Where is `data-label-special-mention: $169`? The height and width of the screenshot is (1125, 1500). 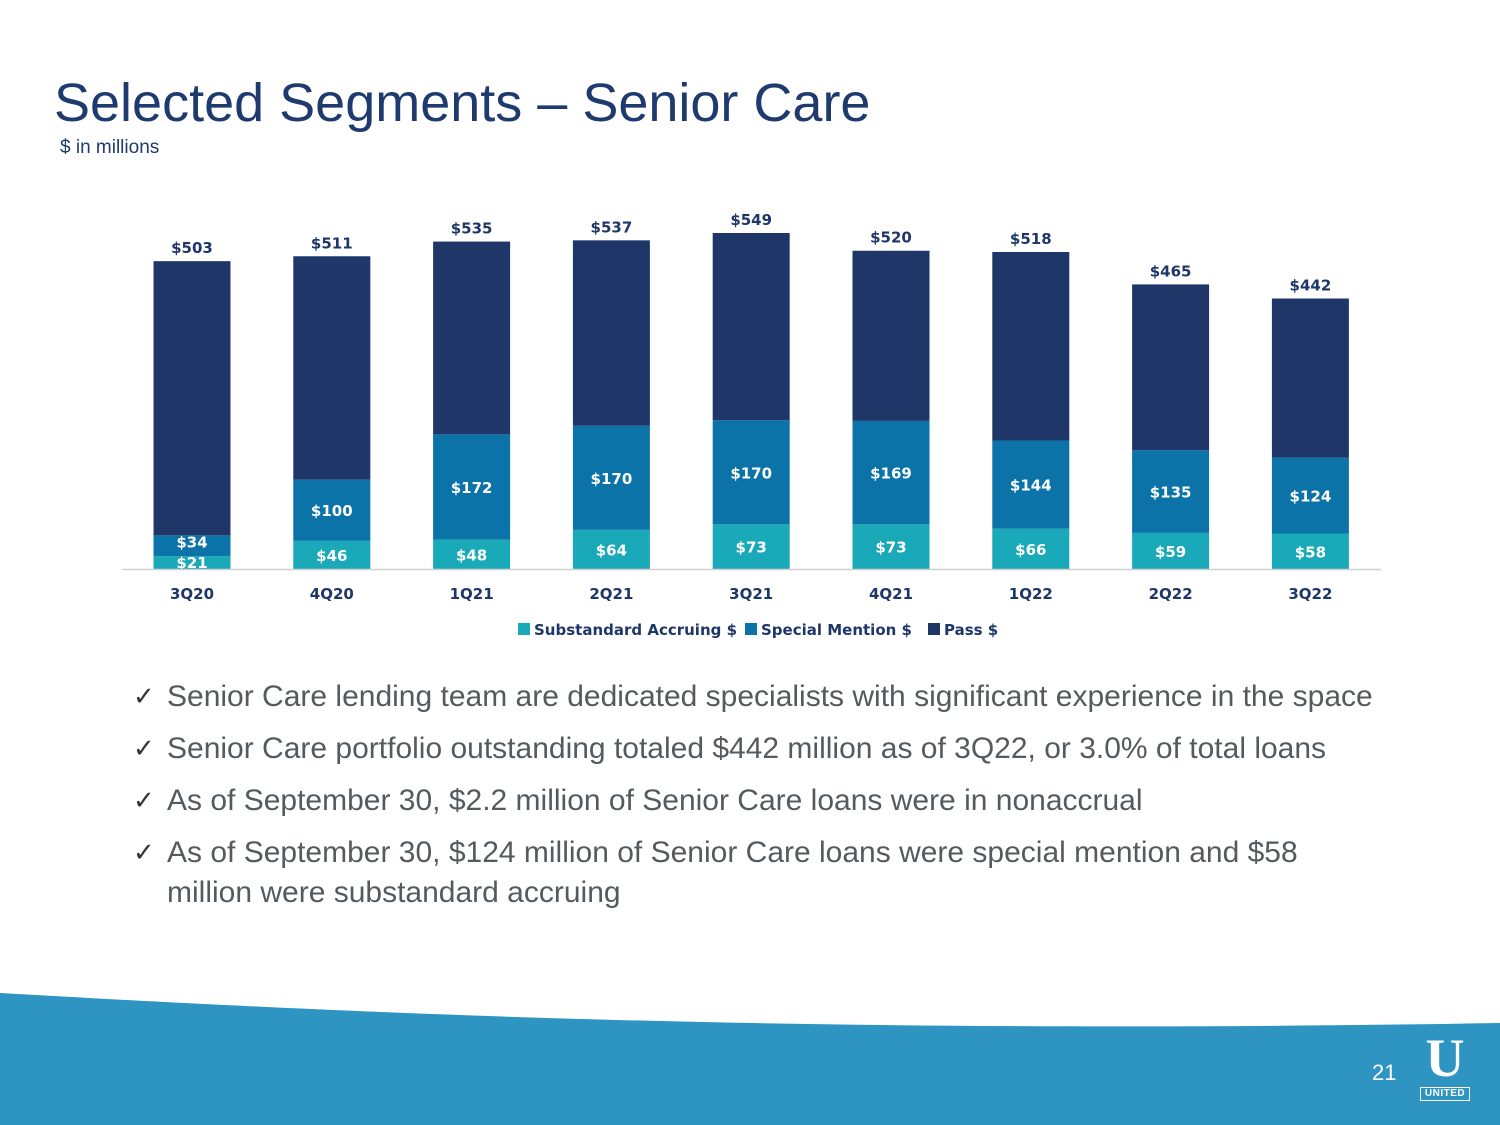 data-label-special-mention: $169 is located at coordinates (891, 474).